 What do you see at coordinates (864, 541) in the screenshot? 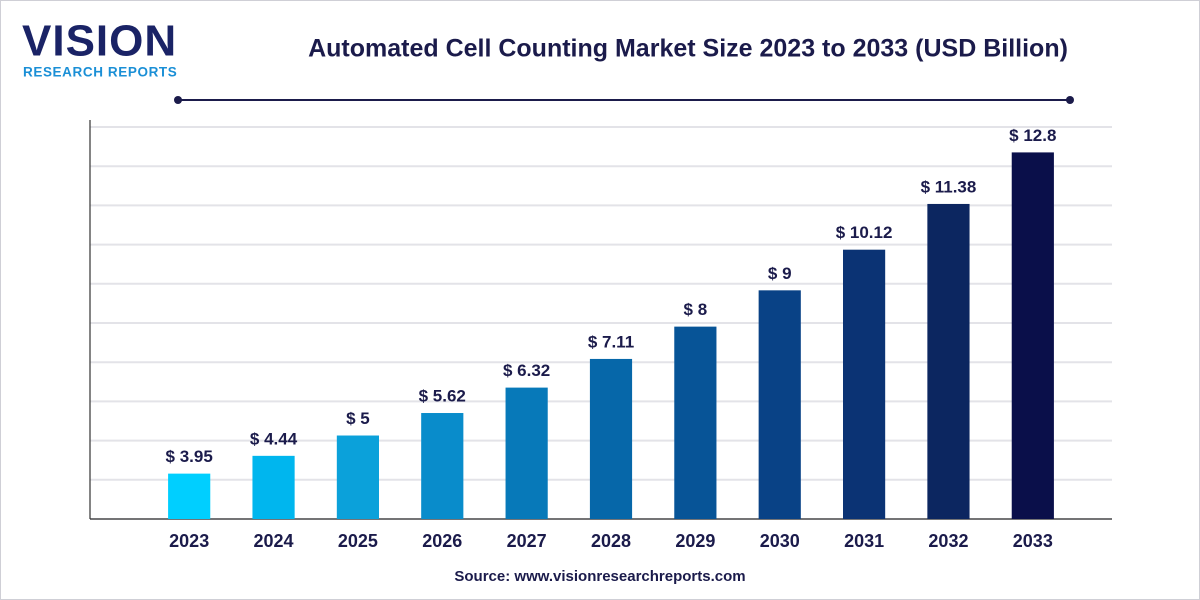
I see `x-tick-label: 2031` at bounding box center [864, 541].